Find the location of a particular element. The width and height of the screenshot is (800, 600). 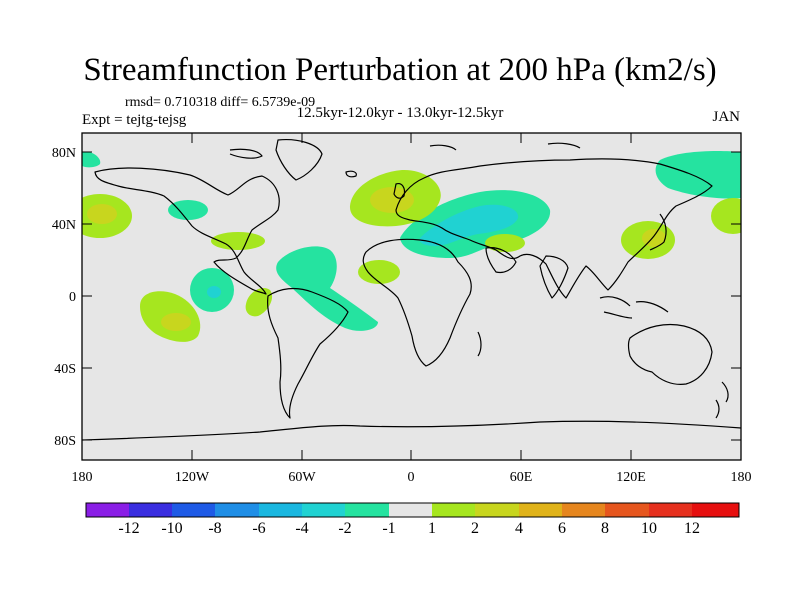

positive-anomaly-south-pacific-core is located at coordinates (176, 322).